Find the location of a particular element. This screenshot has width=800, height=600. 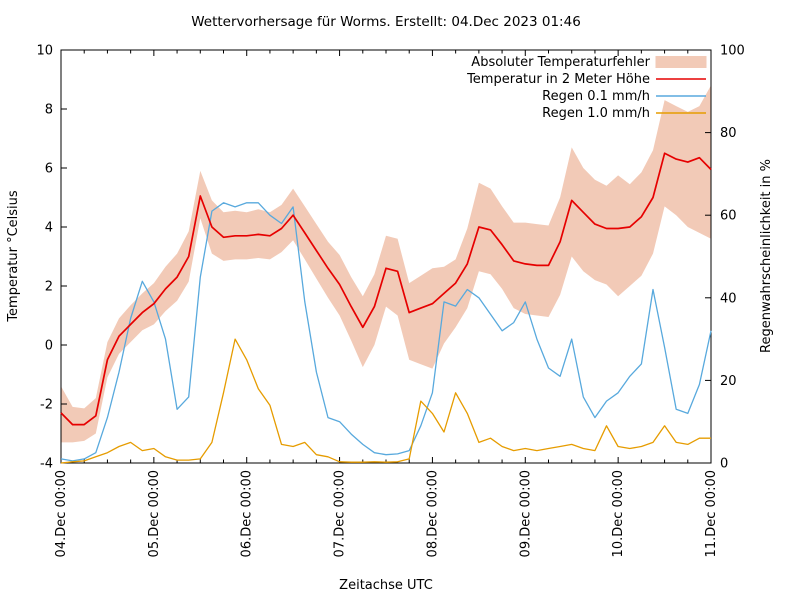

legend-label-rain-01: Regen 0.1 mm/h is located at coordinates (596, 96).